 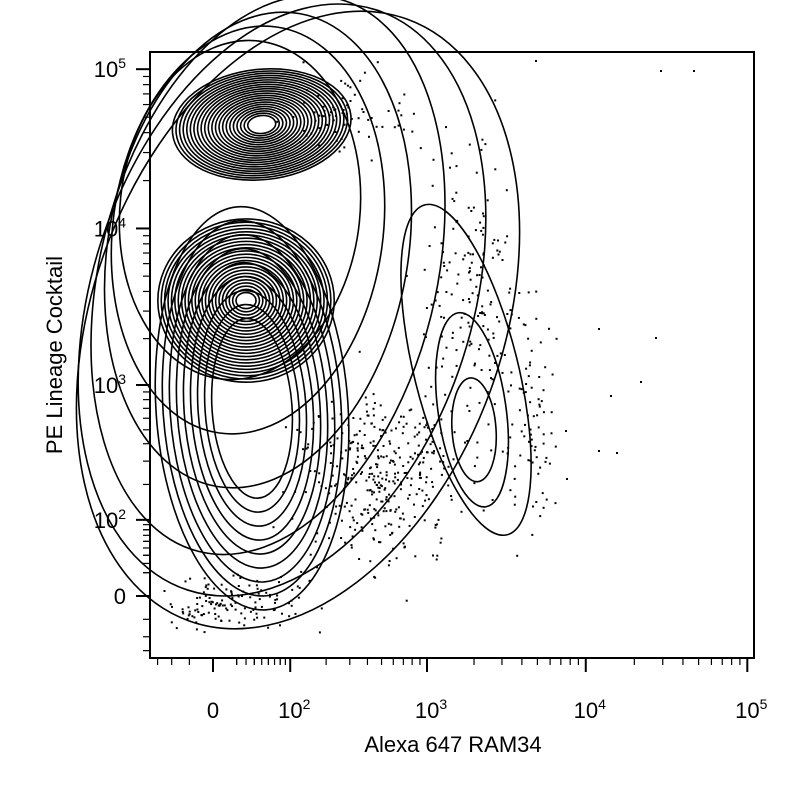 What do you see at coordinates (110, 384) in the screenshot?
I see `y-tick-label: 10³` at bounding box center [110, 384].